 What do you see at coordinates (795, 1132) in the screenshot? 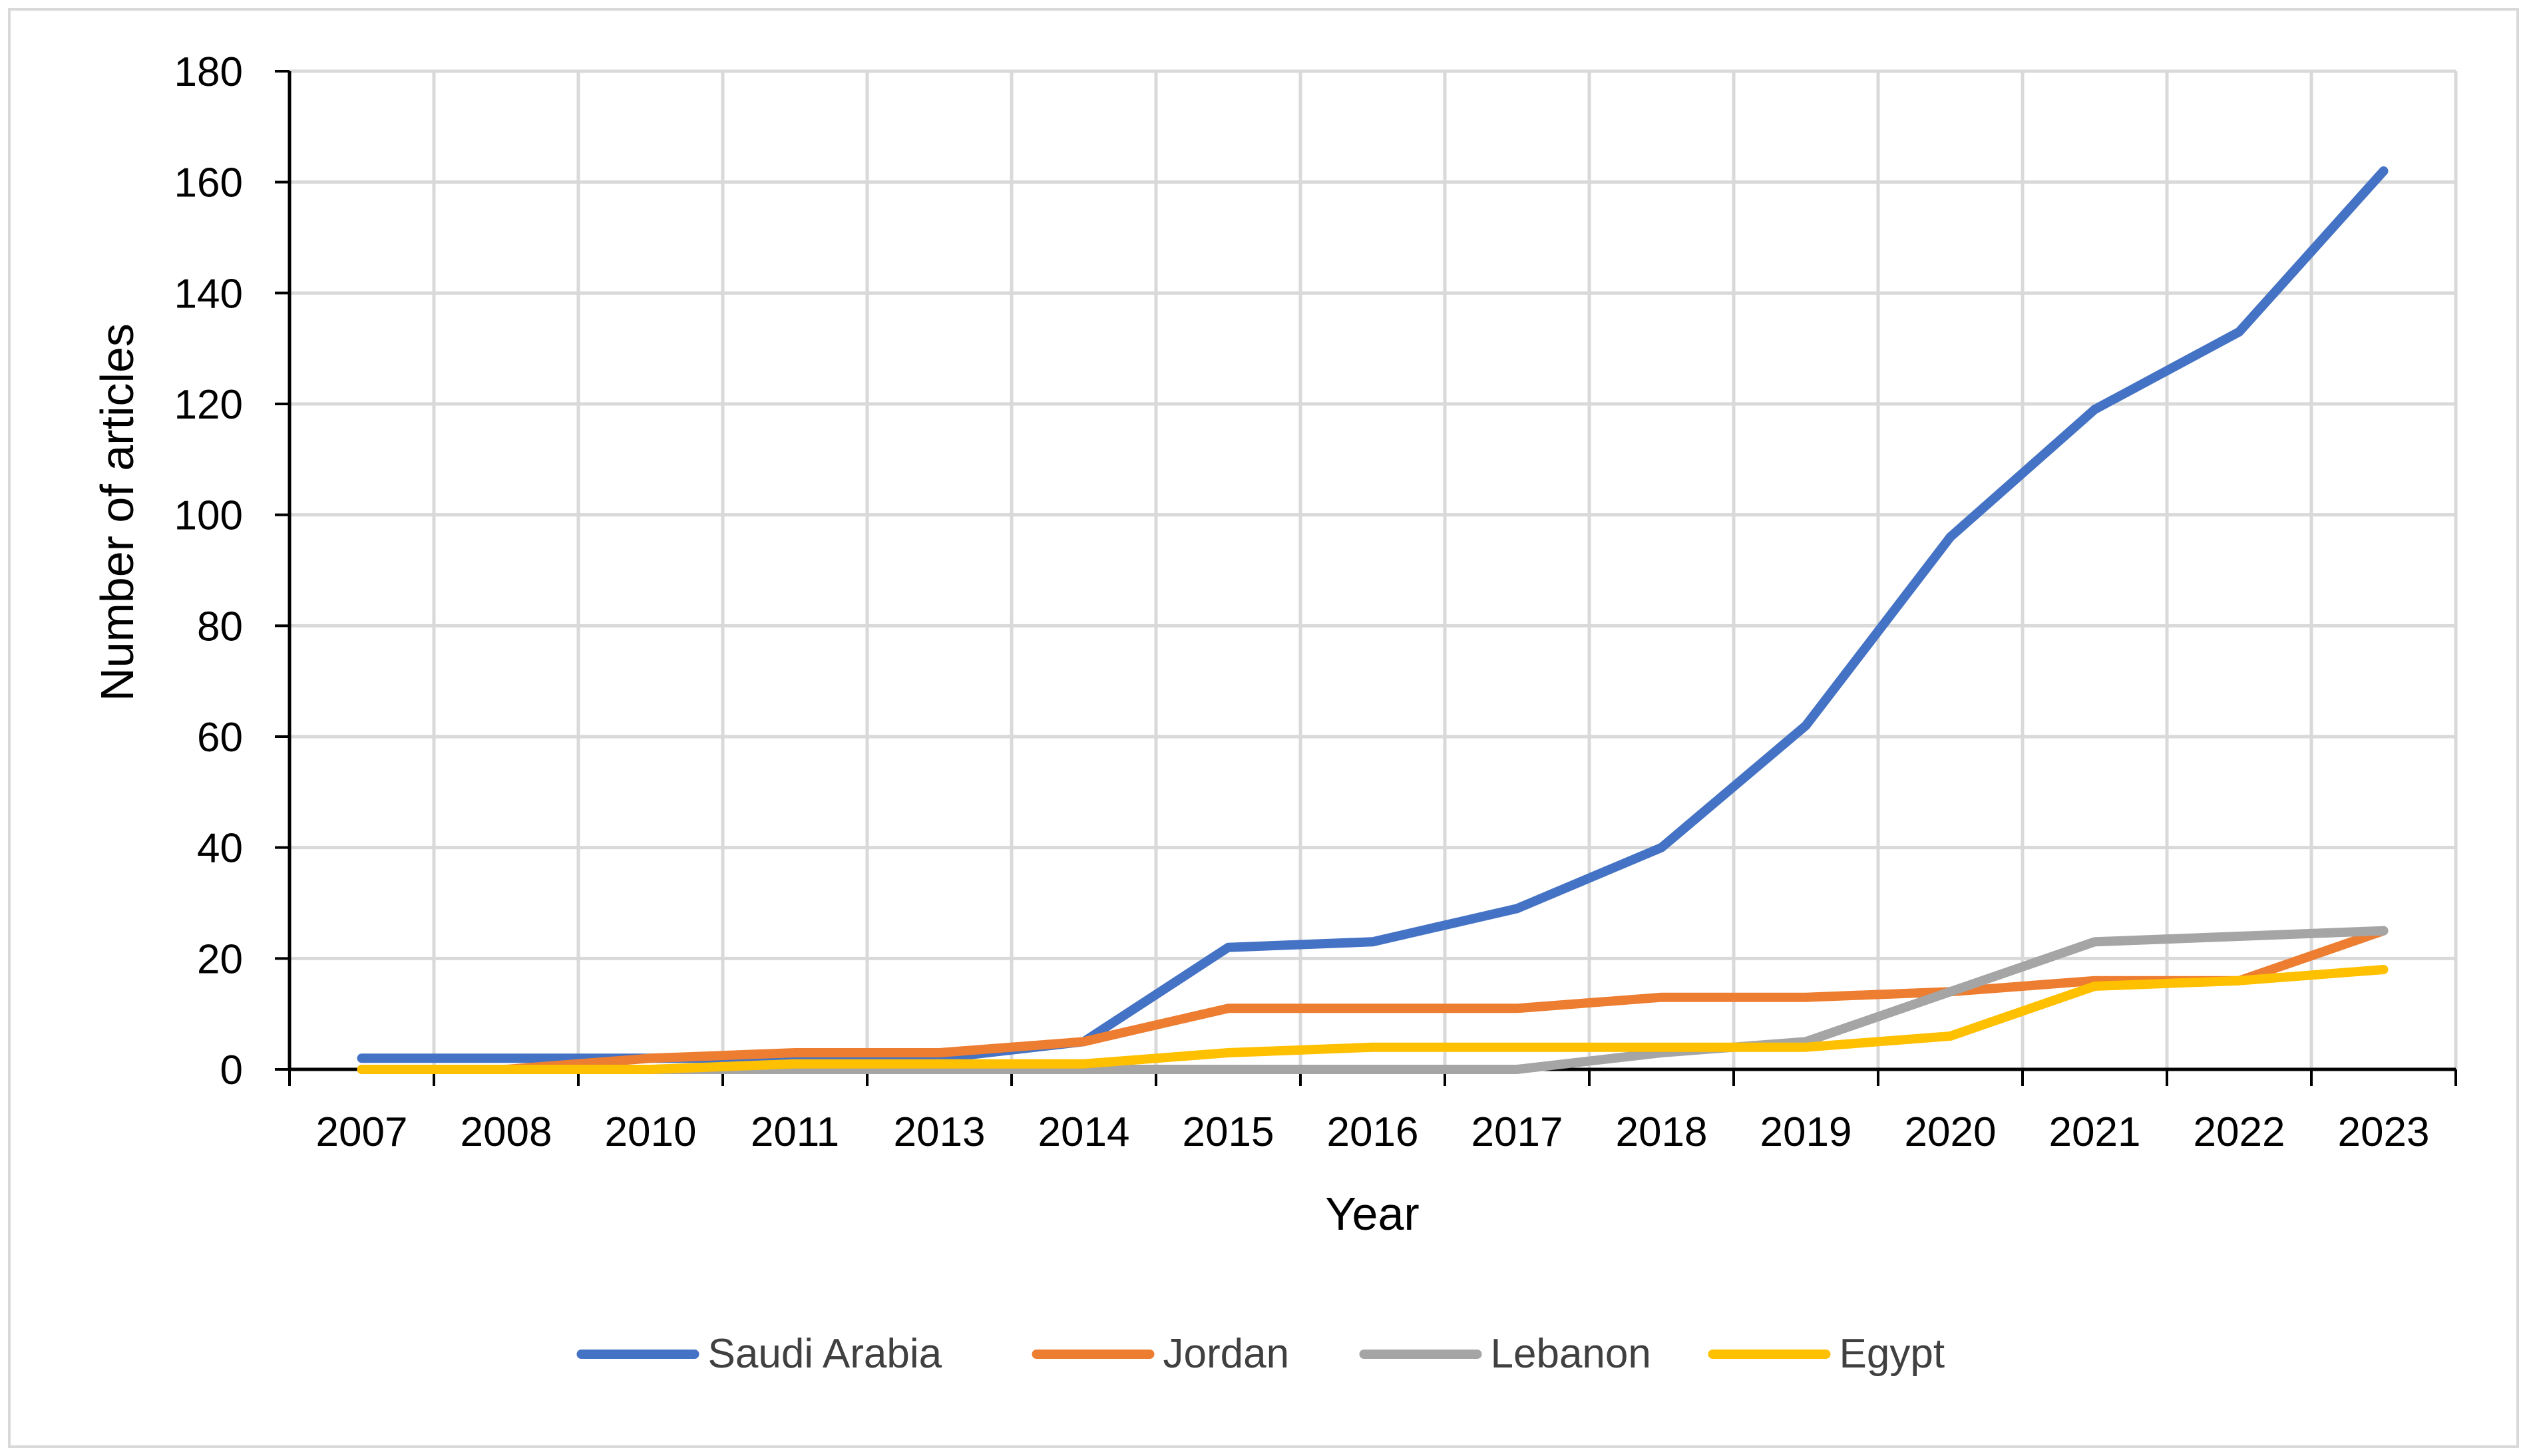
I see `x-tick-label: 2011` at bounding box center [795, 1132].